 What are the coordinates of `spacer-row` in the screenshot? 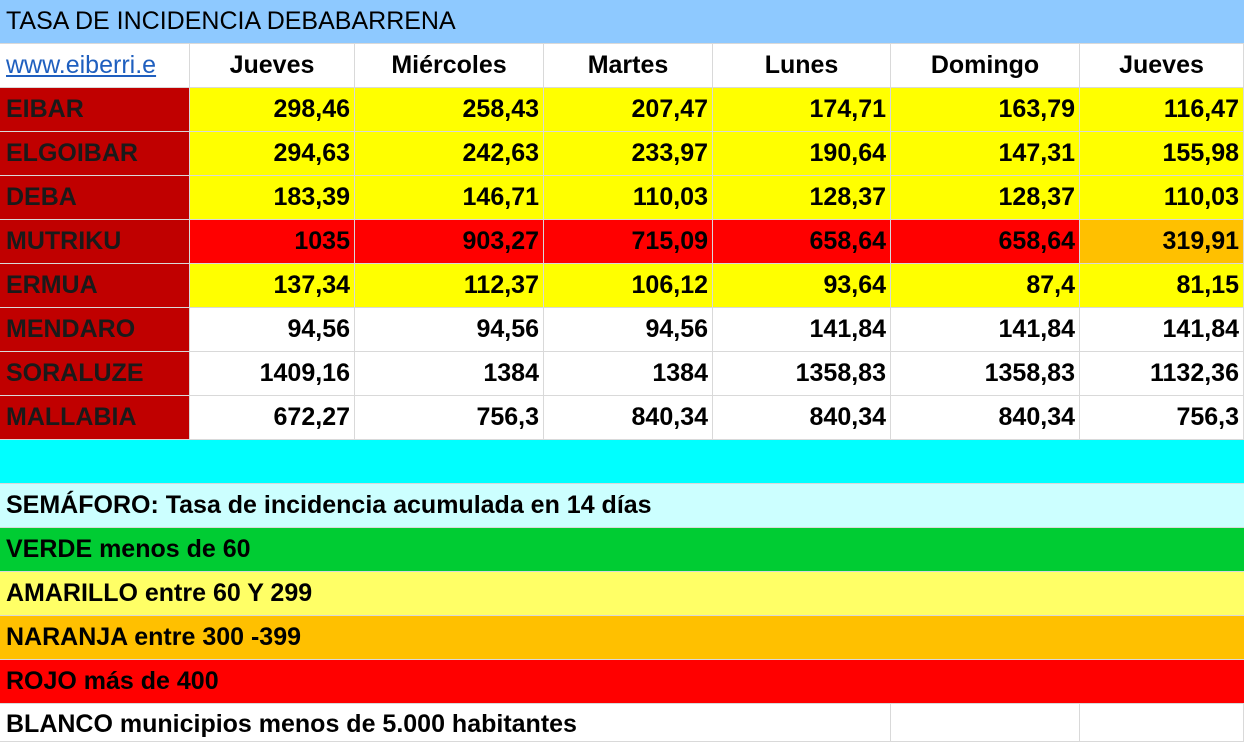 It's located at (622, 462).